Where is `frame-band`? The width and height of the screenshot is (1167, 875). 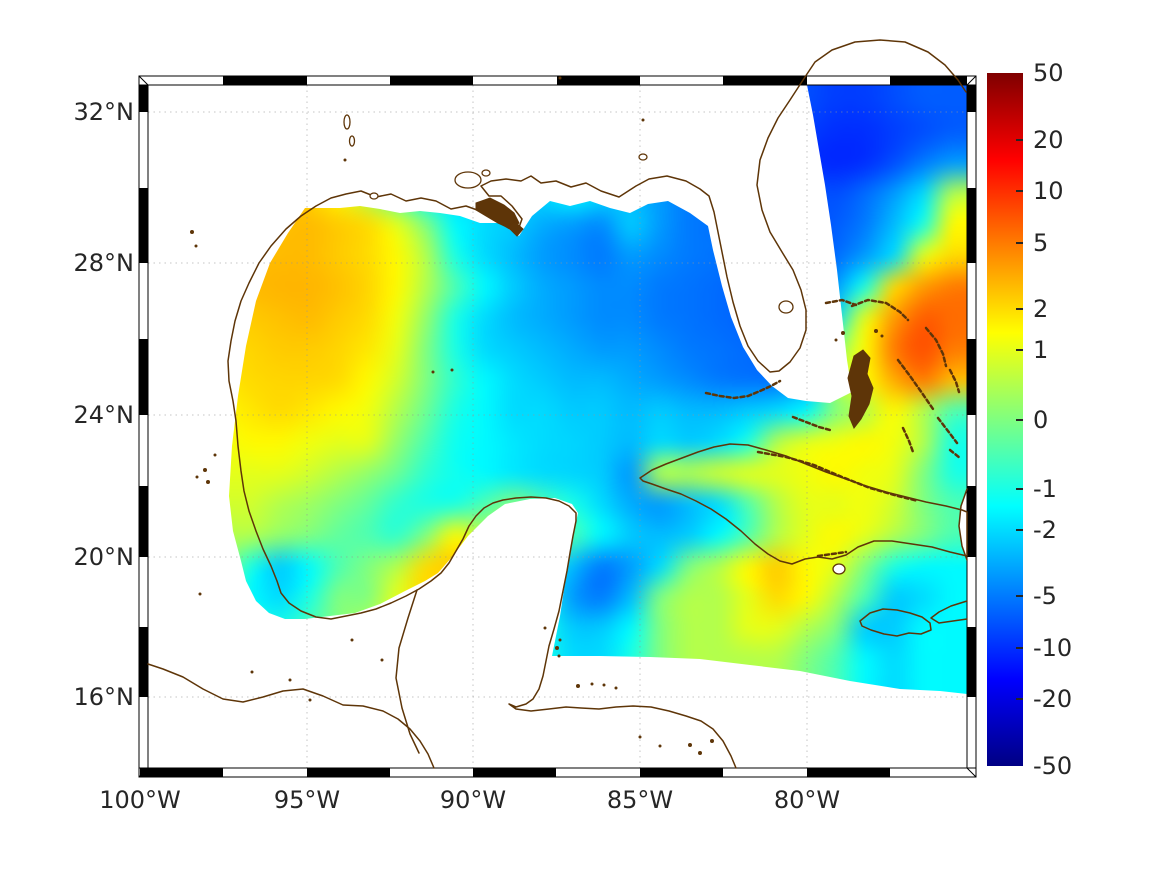 frame-band is located at coordinates (557, 772).